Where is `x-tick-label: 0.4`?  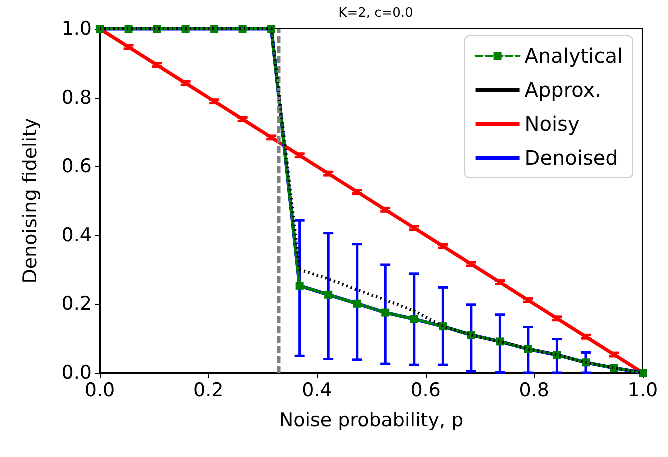 x-tick-label: 0.4 is located at coordinates (317, 391).